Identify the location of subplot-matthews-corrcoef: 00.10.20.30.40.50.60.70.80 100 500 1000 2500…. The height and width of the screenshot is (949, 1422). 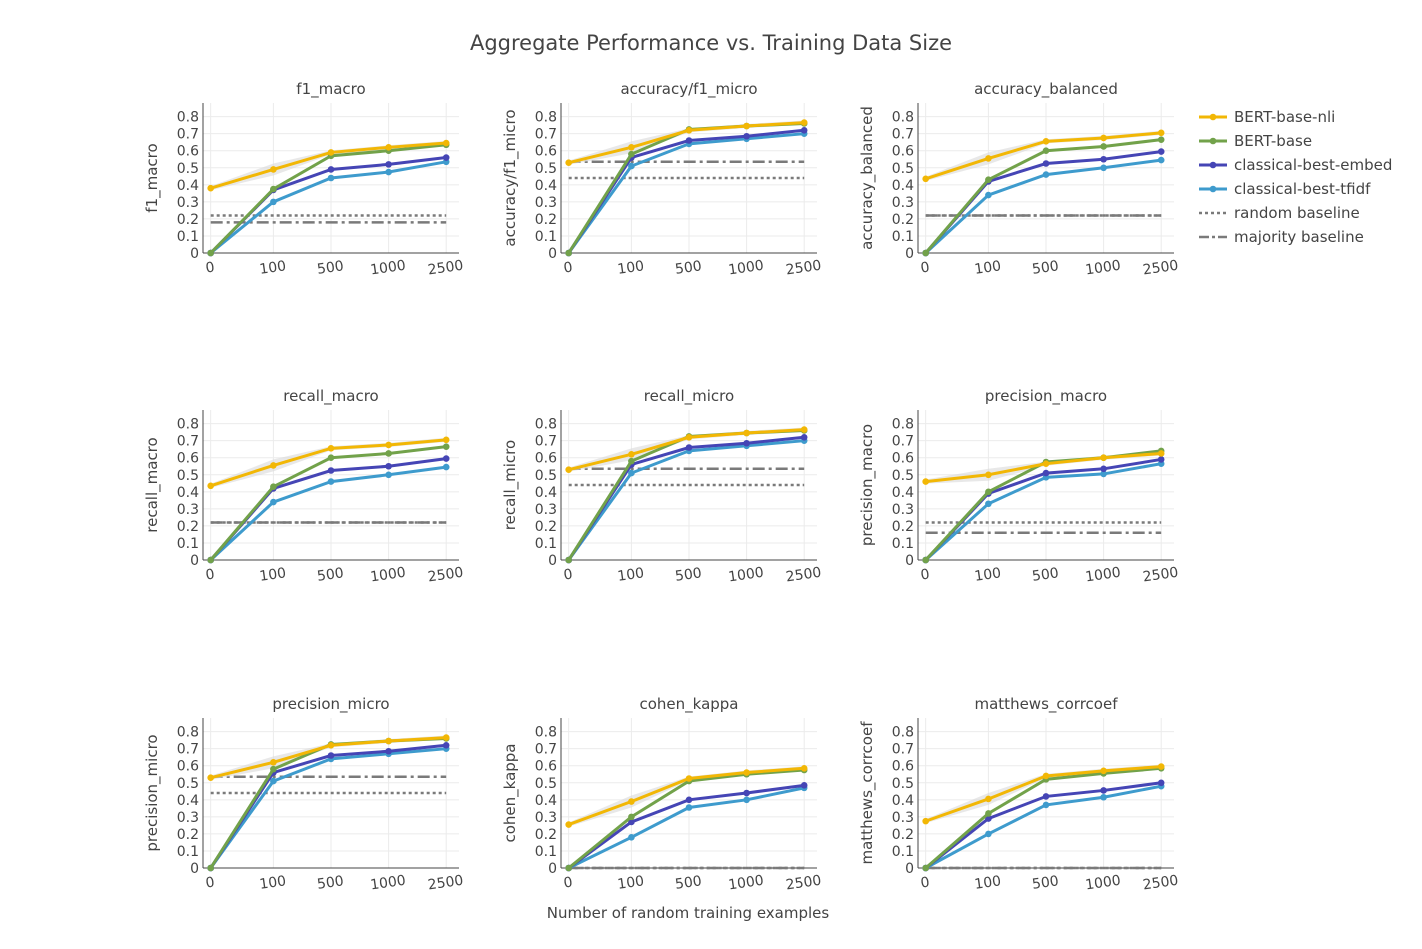
(1018, 794).